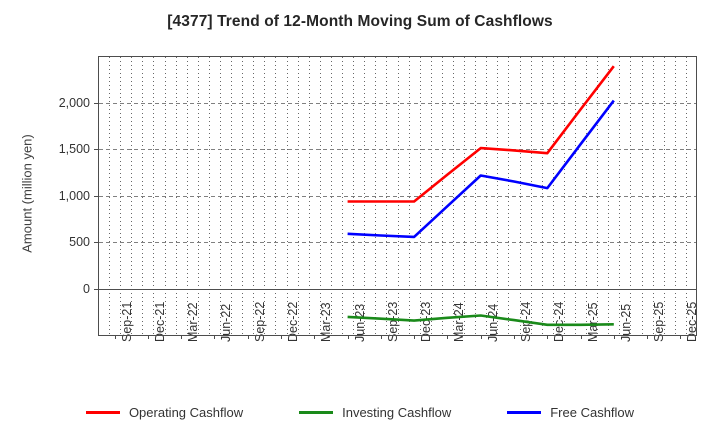 This screenshot has height=440, width=720. I want to click on legend-item: Operating Cashflow, so click(164, 412).